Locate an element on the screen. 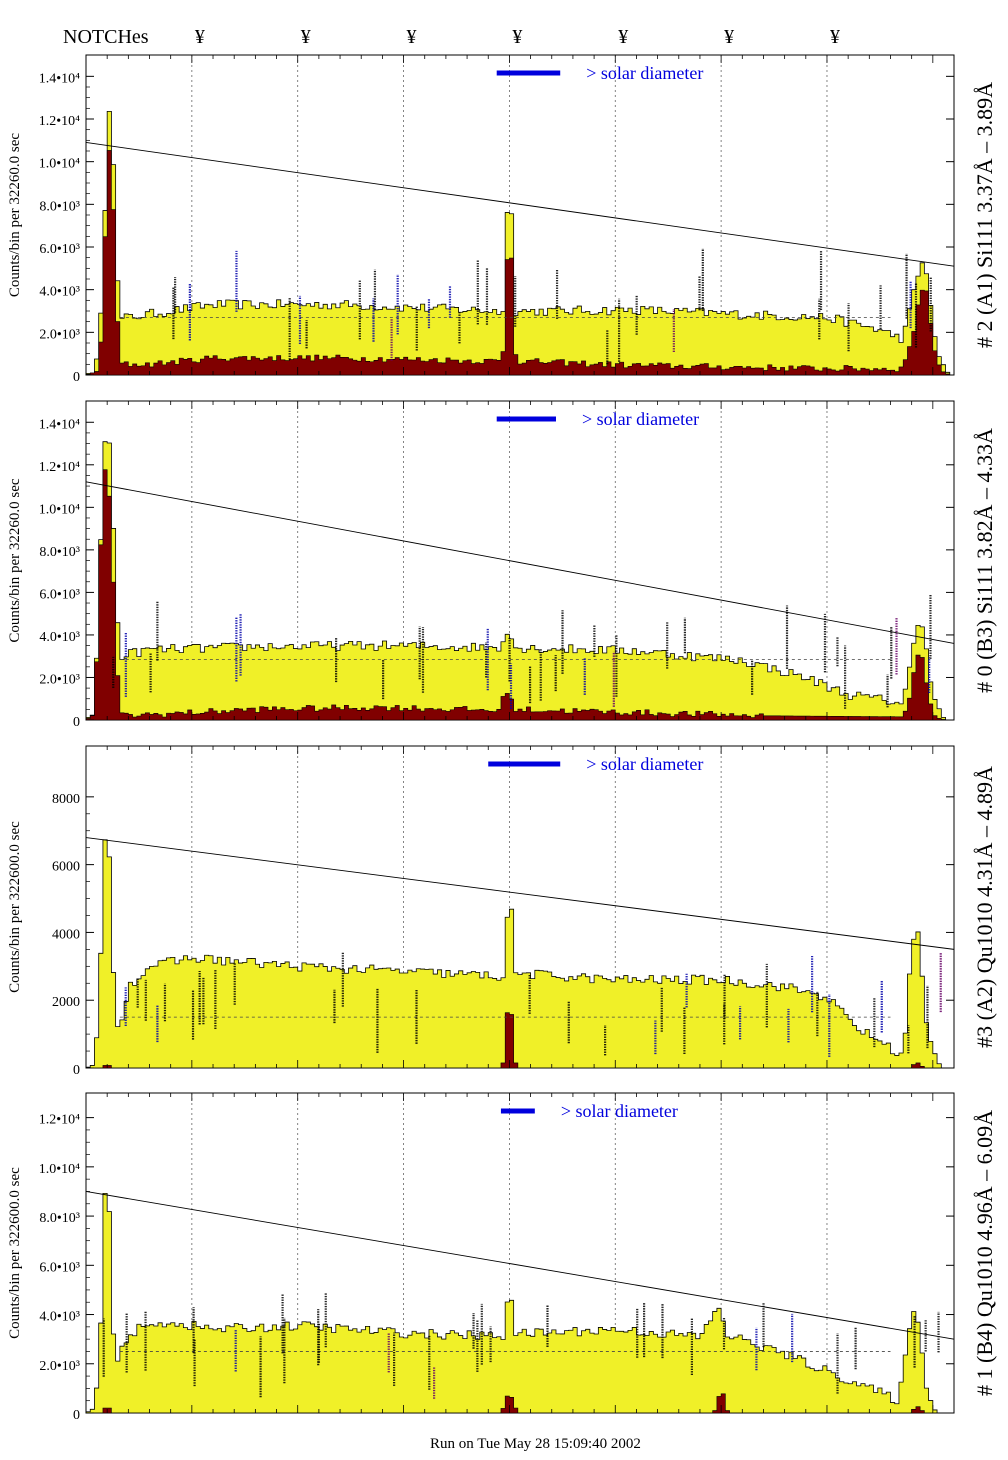  header: NOTCHes ¥ ¥ ¥ ¥ ¥ ¥ ¥ is located at coordinates (451, 37).